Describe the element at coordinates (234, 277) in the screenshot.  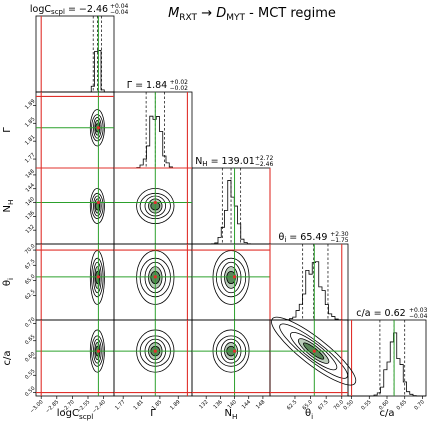
I see `truth-marker-NH-theta` at that location.